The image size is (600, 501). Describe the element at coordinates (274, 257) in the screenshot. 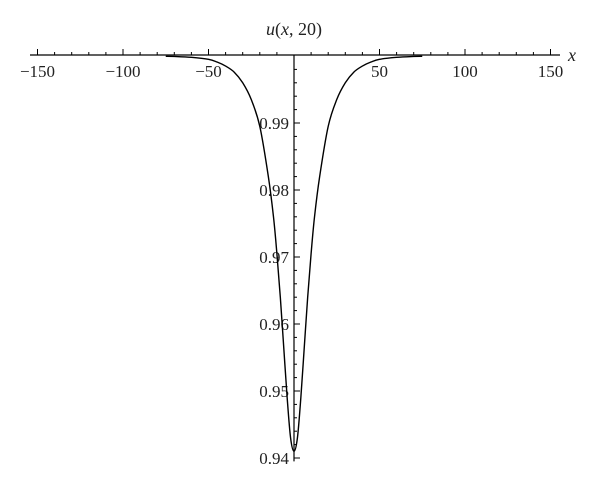

I see `y-tick-label: 0.97` at that location.